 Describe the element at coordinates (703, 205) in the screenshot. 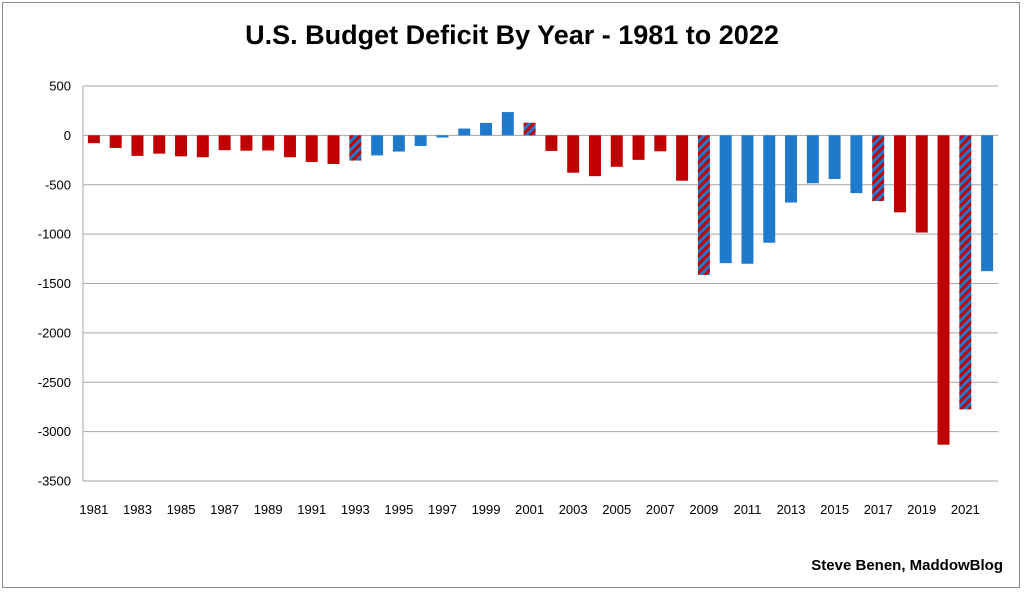

I see `bar-2009` at that location.